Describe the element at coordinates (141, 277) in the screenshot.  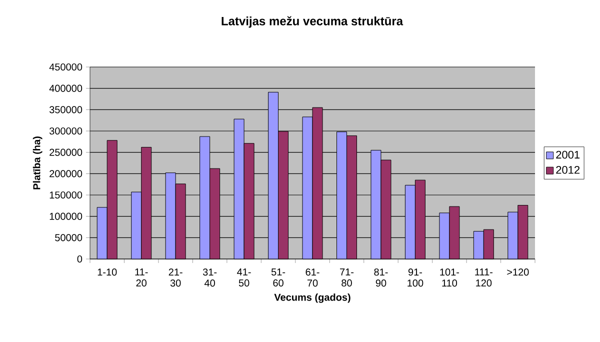
I see `x-tick-label: 11-20` at that location.